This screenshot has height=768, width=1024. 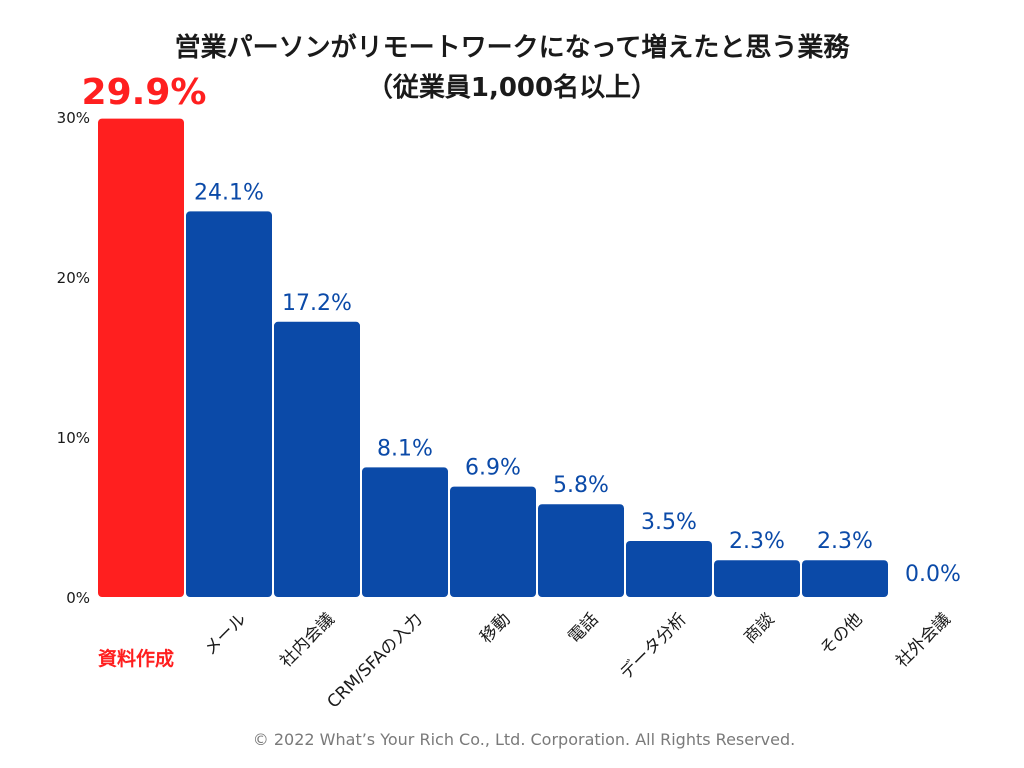 What do you see at coordinates (225, 634) in the screenshot?
I see `category-label: メール` at bounding box center [225, 634].